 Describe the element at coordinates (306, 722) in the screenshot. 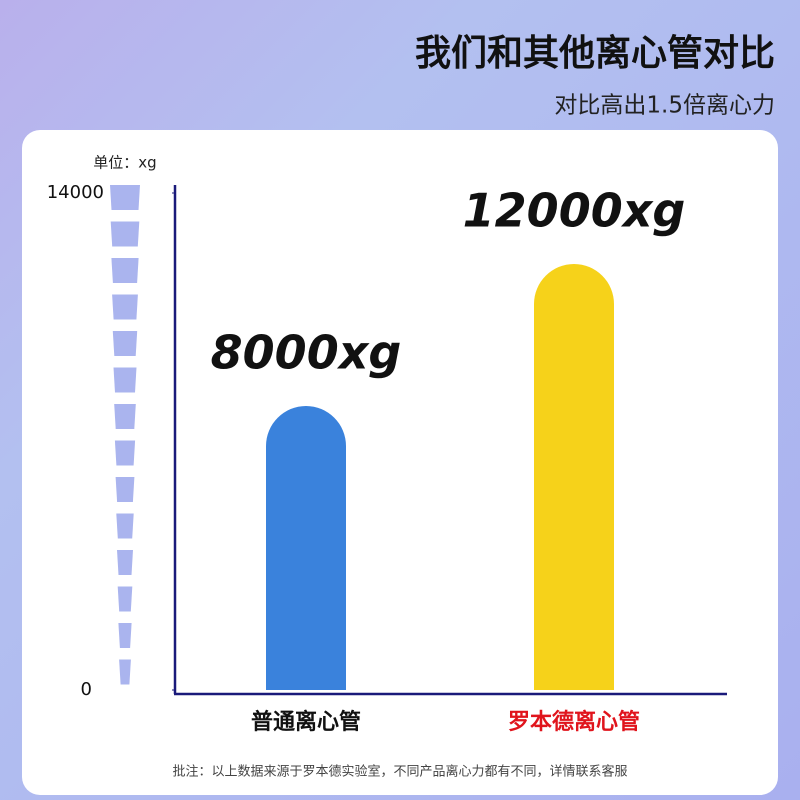

I see `x-tick-label: 普通离心管` at that location.